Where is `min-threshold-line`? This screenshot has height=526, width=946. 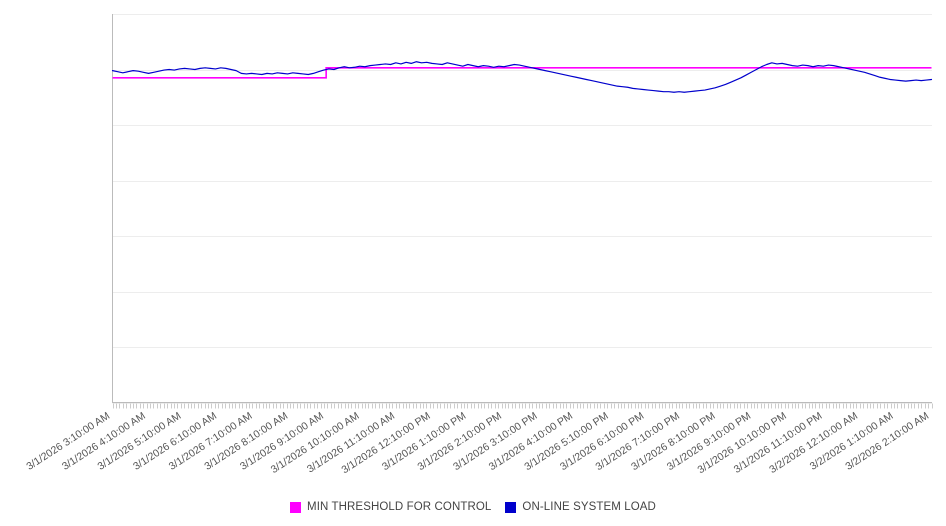
min-threshold-line is located at coordinates (522, 73).